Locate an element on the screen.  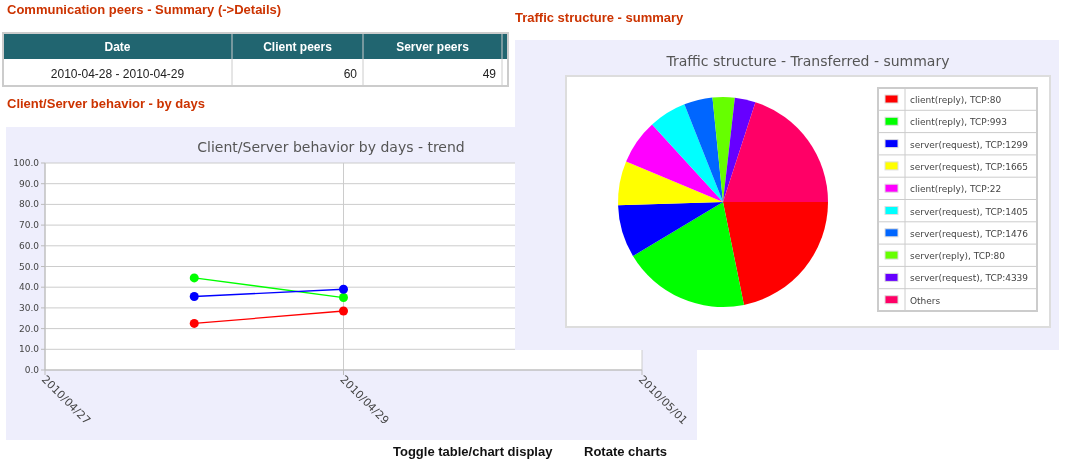
y-tick-label: 70.0 is located at coordinates (29, 225).